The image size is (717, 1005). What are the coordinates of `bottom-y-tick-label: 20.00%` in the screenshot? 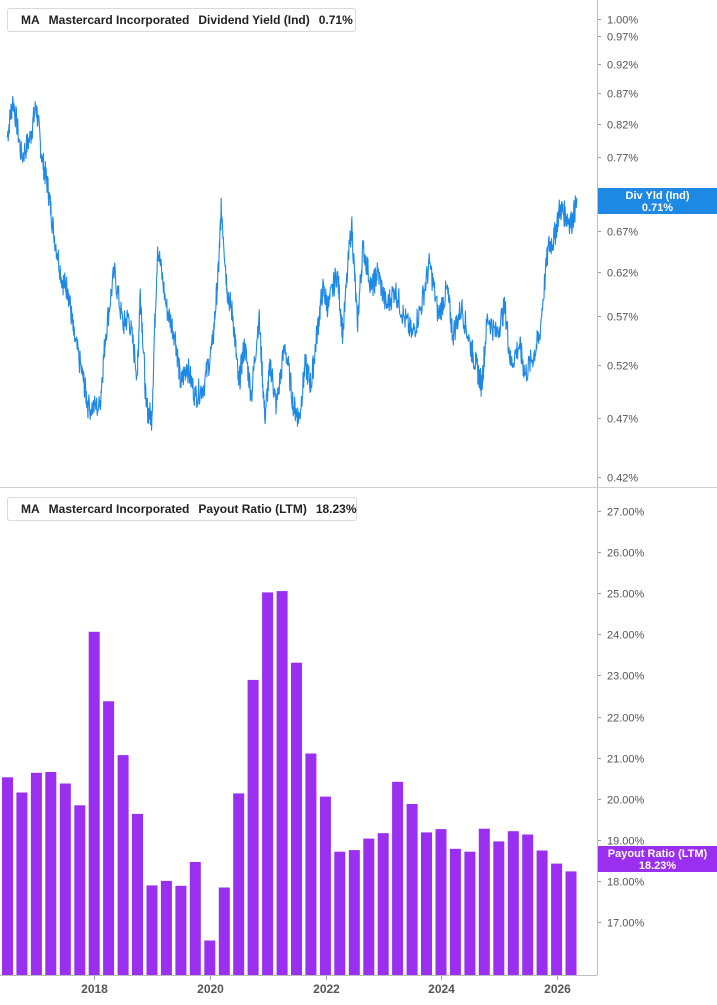 It's located at (626, 801).